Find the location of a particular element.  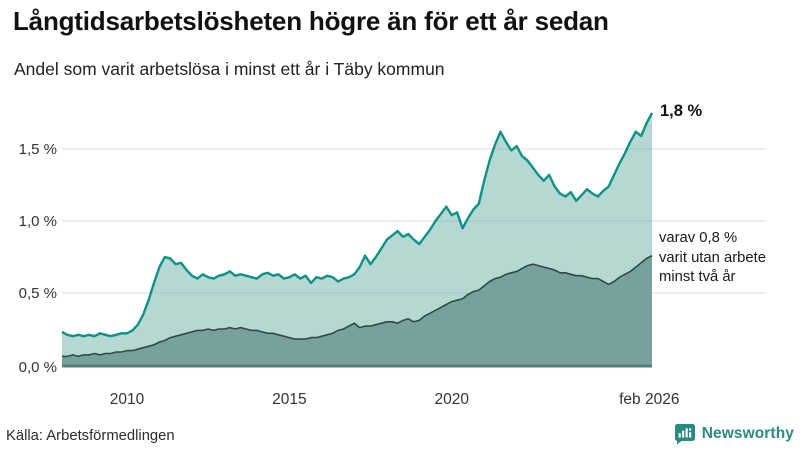

y-axis-tick-label: 1,5 % is located at coordinates (37, 149).